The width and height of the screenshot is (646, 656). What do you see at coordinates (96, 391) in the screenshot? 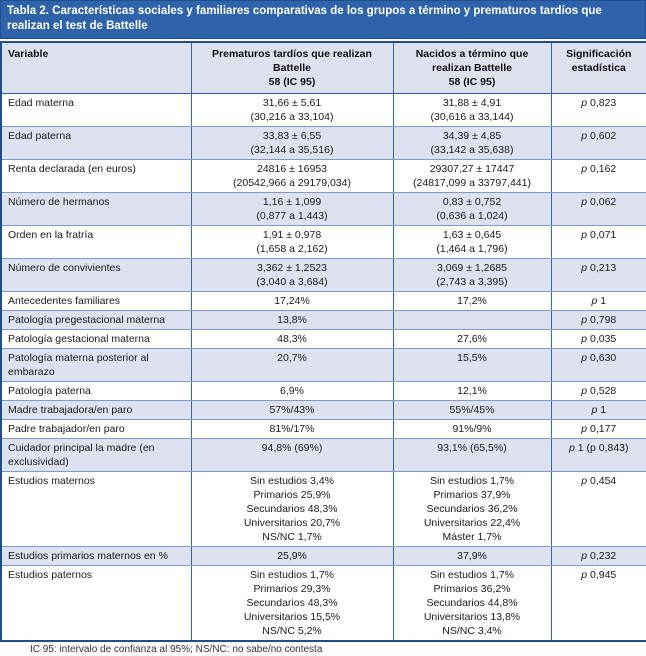
I see `row-label: Patología paterna` at bounding box center [96, 391].